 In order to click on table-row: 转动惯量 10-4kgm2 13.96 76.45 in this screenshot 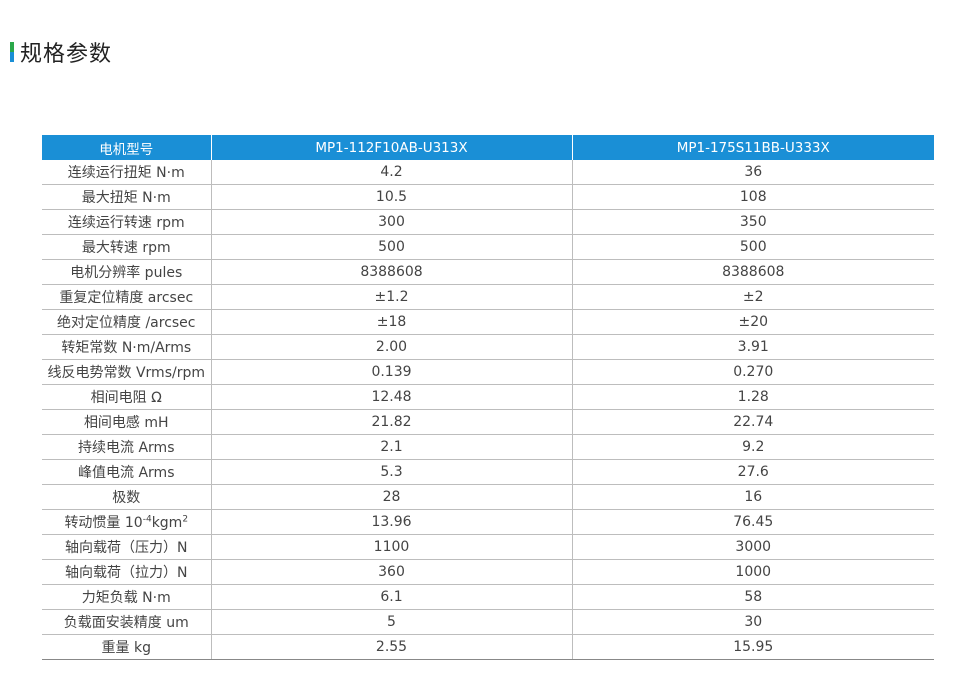, I will do `click(488, 522)`.